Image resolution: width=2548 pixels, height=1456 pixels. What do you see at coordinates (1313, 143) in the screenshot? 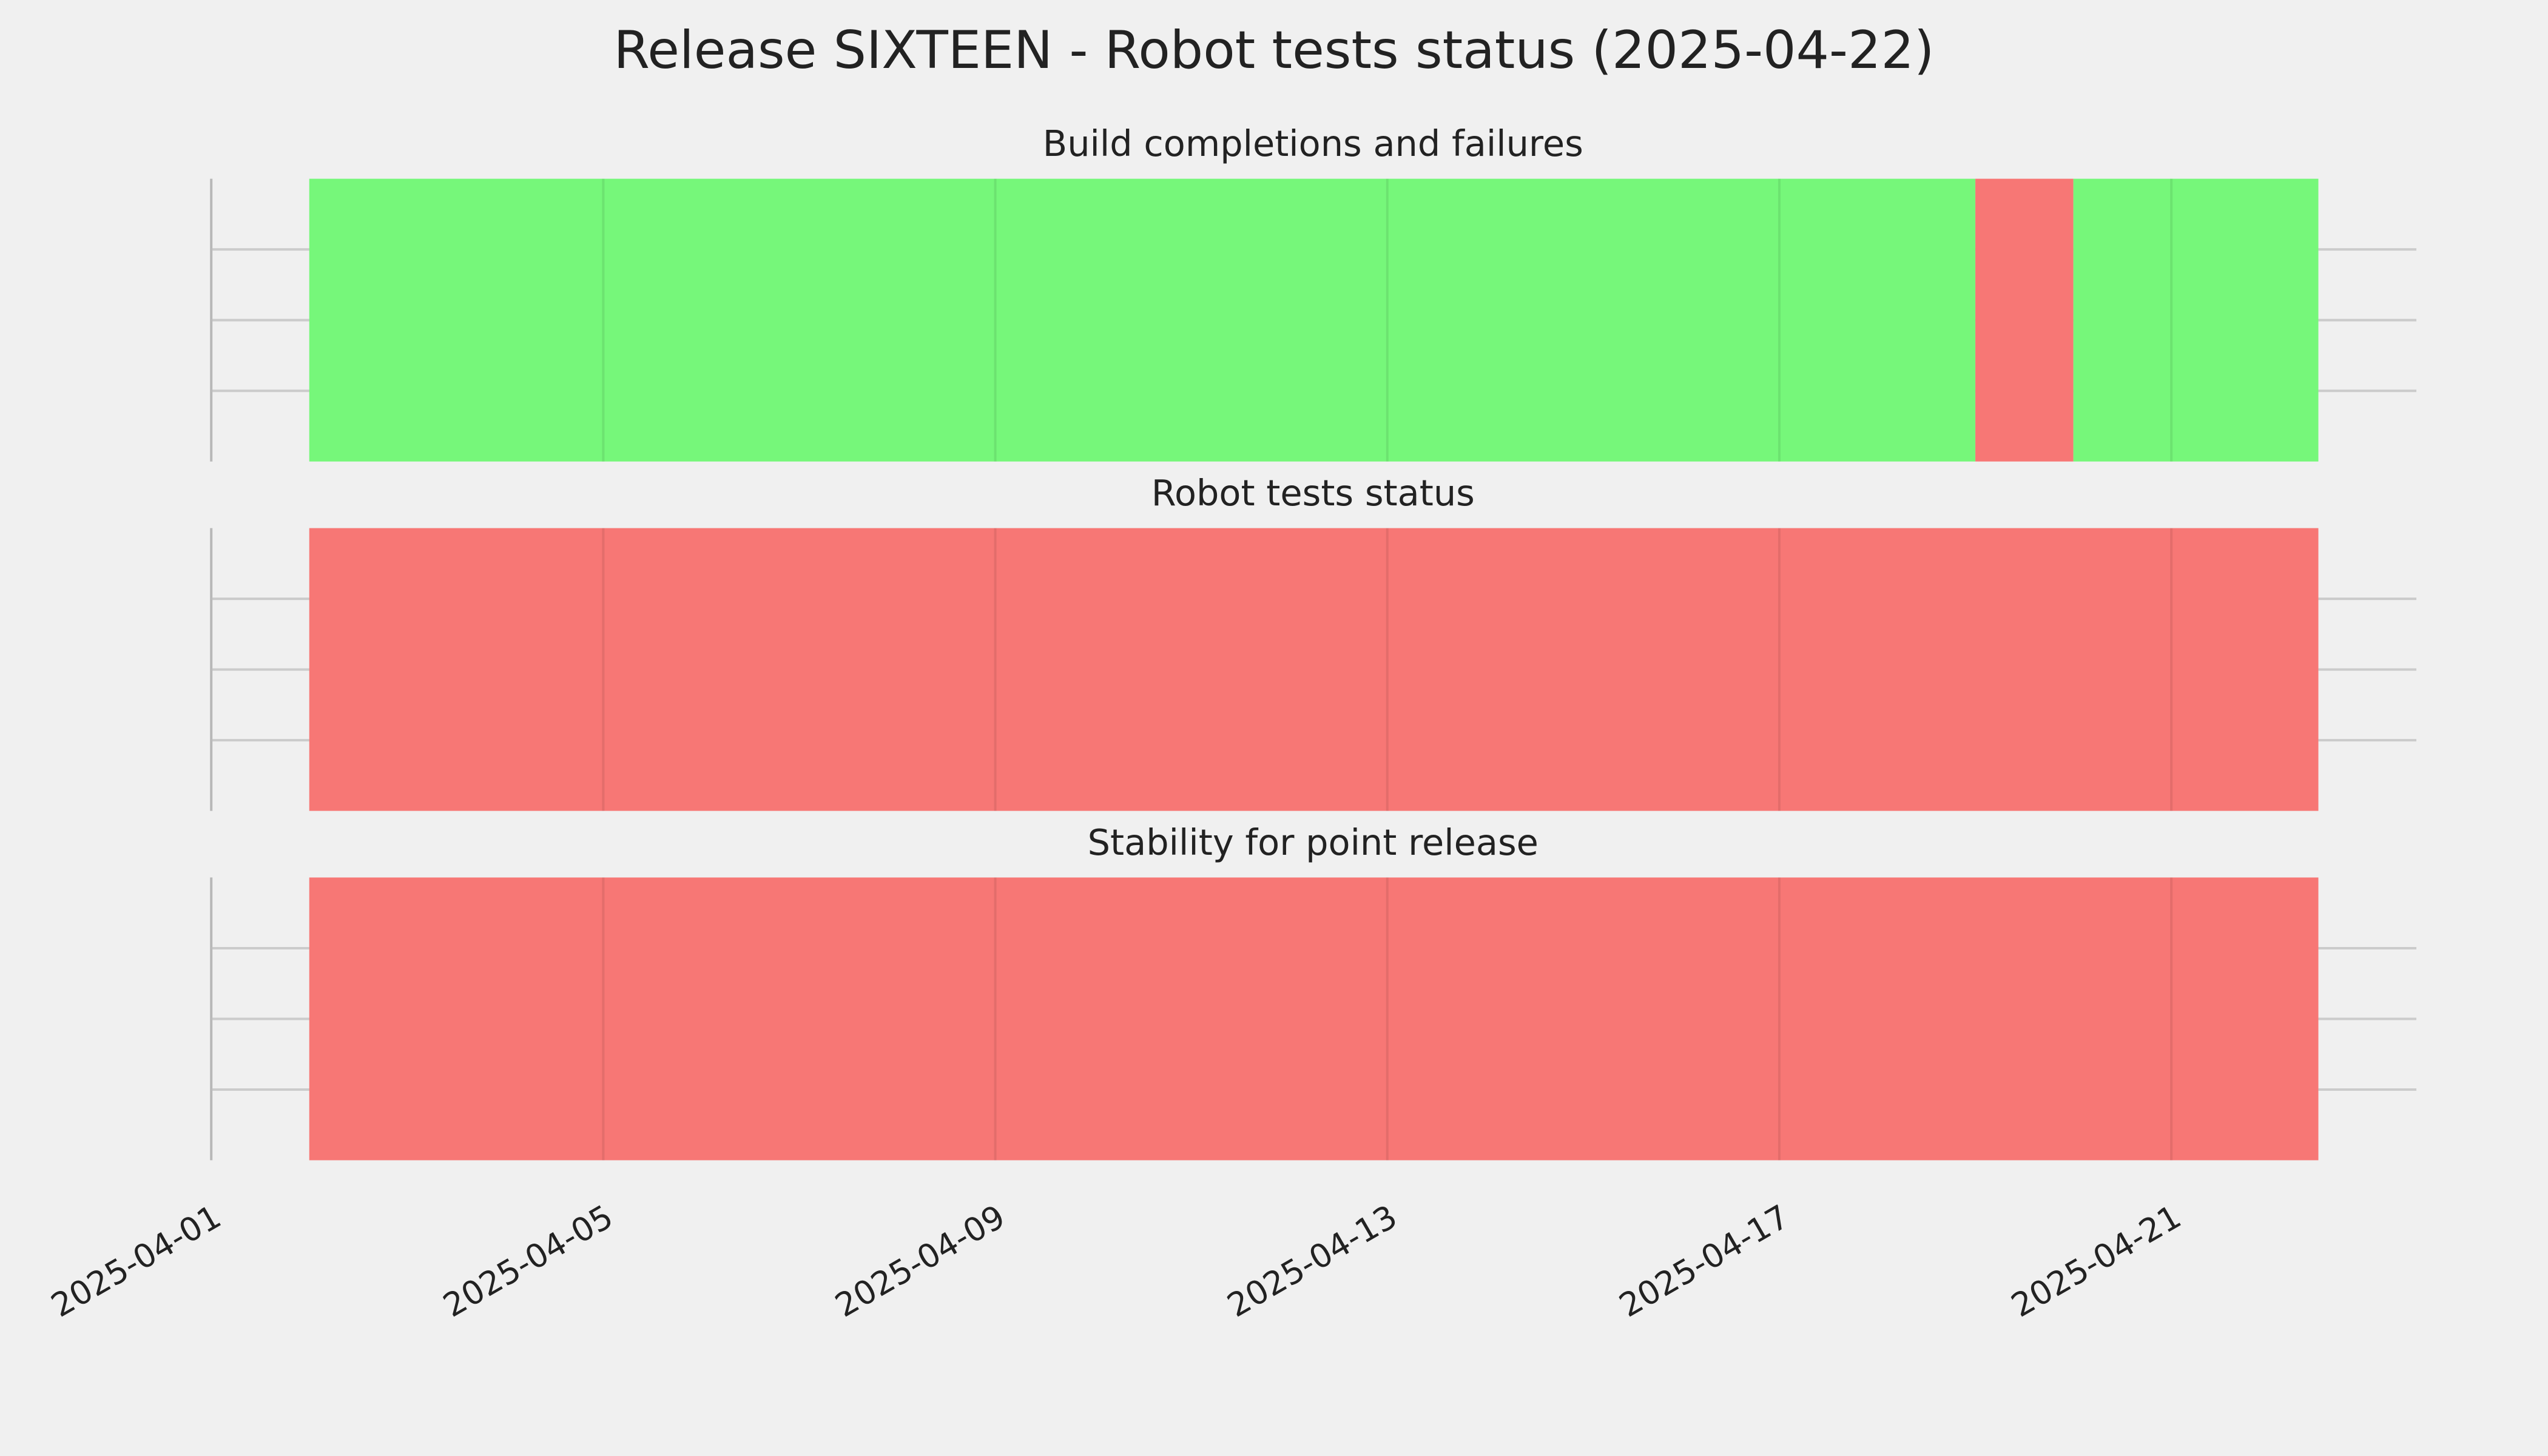
I see `panel-title: Build completions and failures` at bounding box center [1313, 143].